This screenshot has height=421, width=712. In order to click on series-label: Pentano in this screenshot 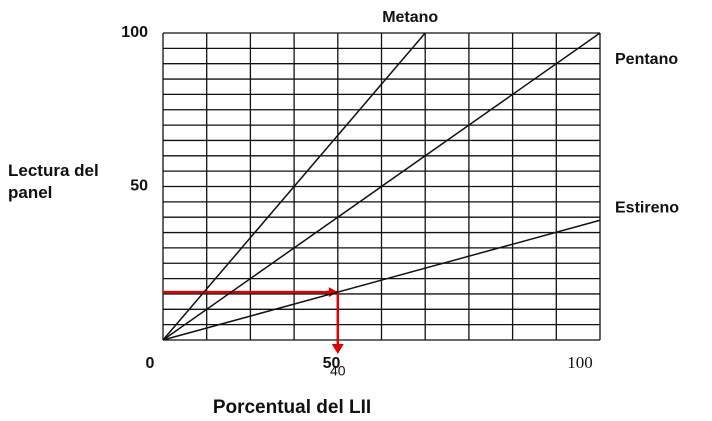, I will do `click(646, 59)`.